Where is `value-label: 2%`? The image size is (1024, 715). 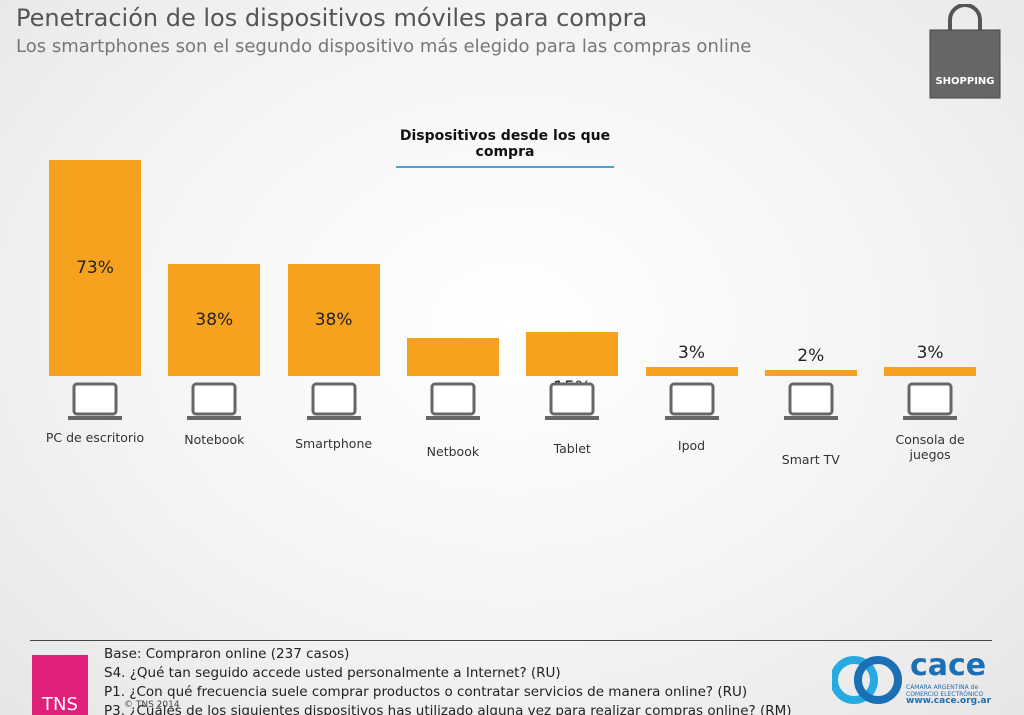 value-label: 2% is located at coordinates (811, 356).